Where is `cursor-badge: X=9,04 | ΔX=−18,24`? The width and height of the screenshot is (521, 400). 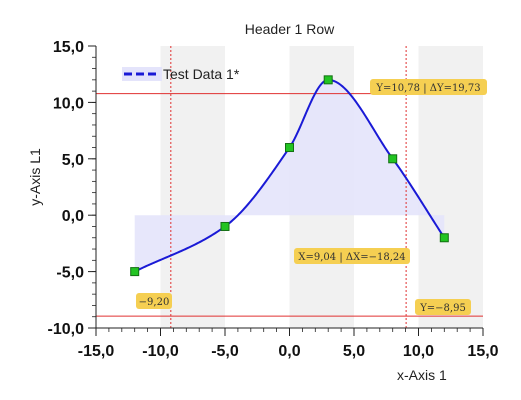
cursor-badge: X=9,04 | ΔX=−18,24 is located at coordinates (352, 256).